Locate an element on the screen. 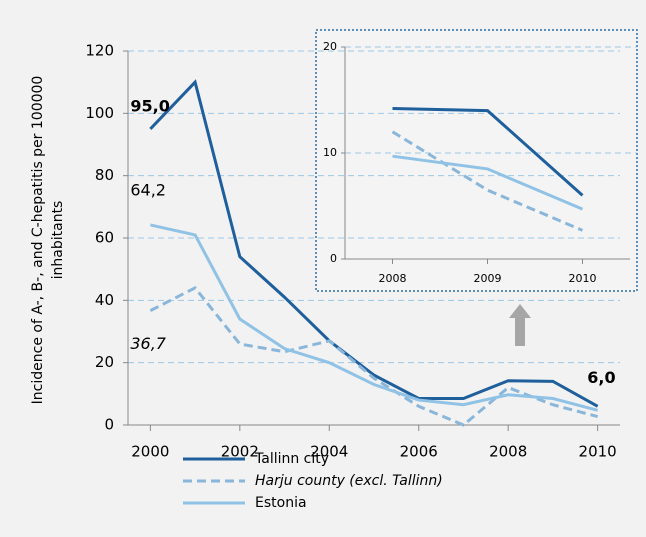 This screenshot has height=537, width=646. y-tick-label: 120 is located at coordinates (99, 51).